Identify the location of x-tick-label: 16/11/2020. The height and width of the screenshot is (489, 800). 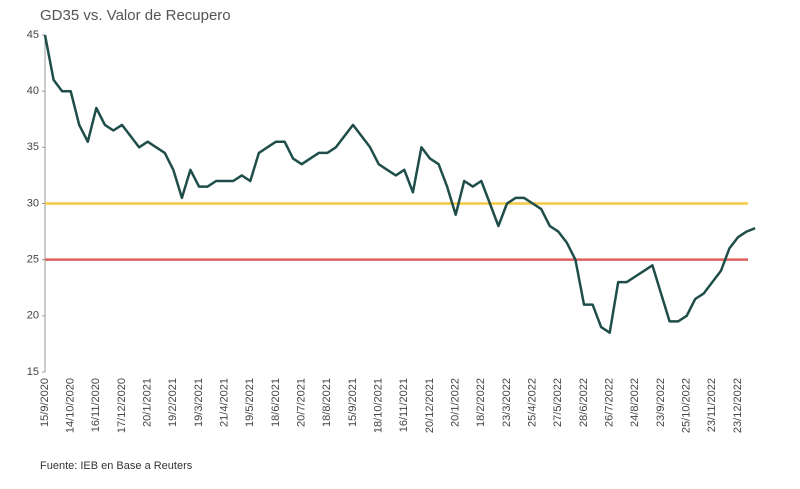
(96, 405).